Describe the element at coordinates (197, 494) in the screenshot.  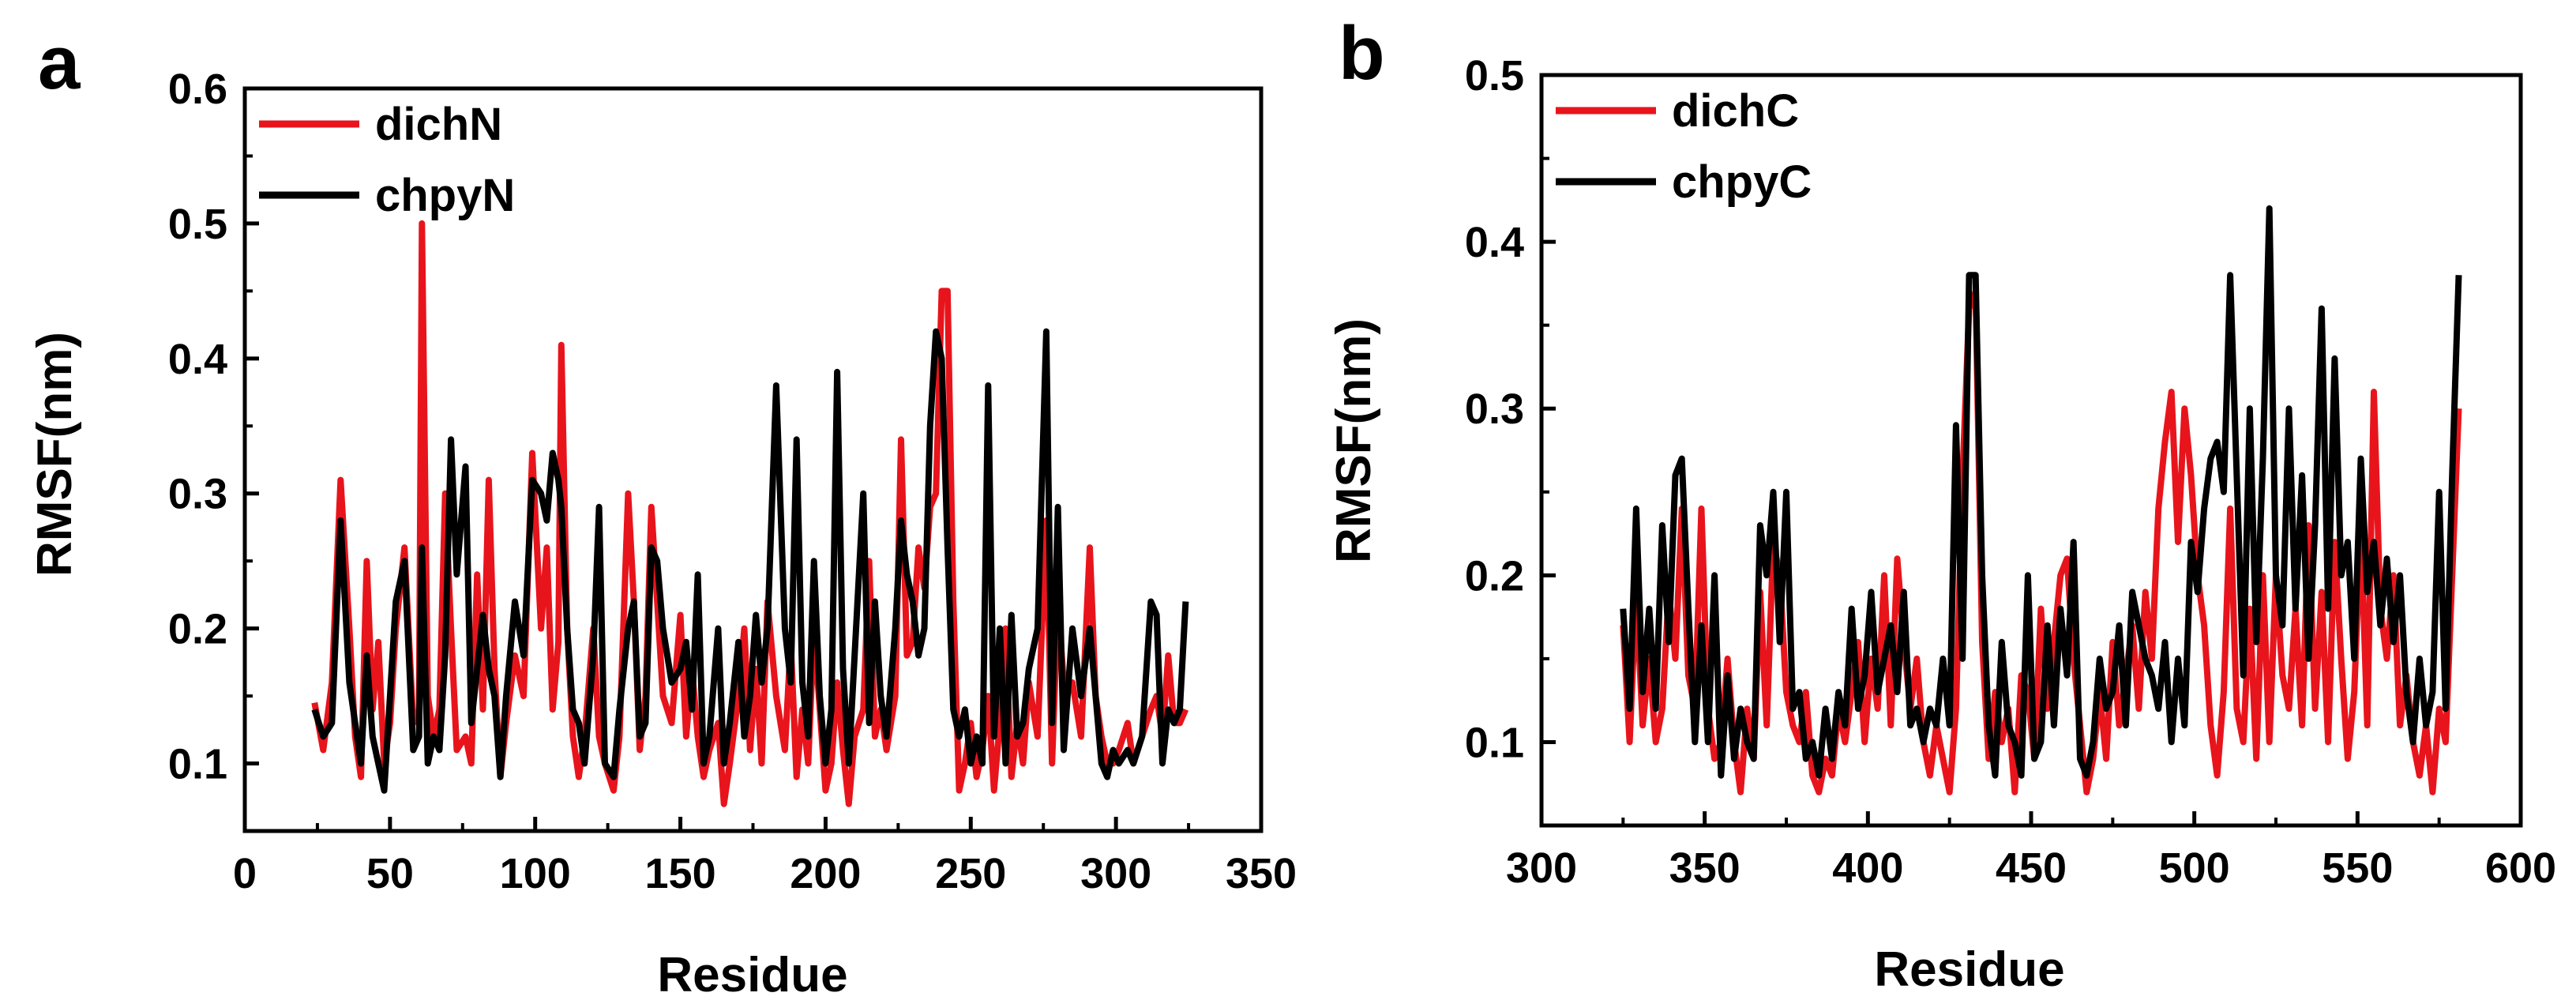
I see `panel-a-y-tick-label: 0.3` at that location.